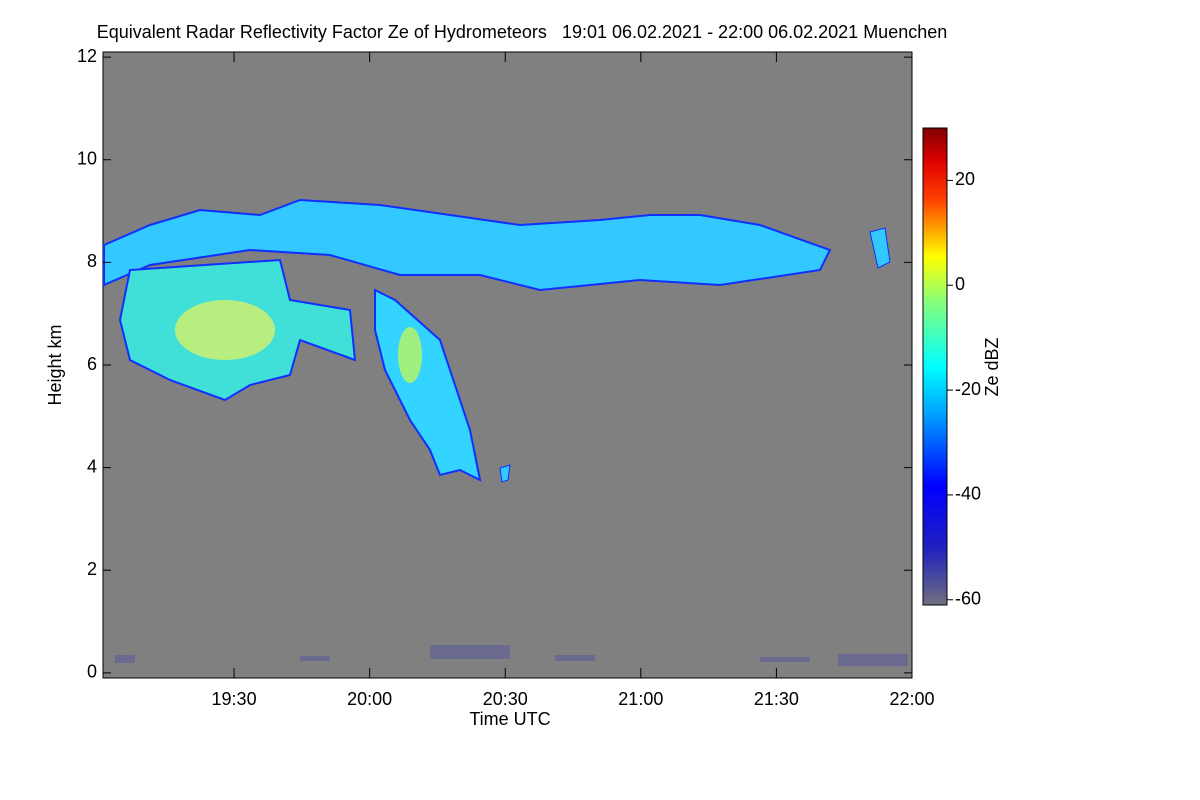 This screenshot has height=800, width=1200. I want to click on y-tick-label: 12, so click(87, 56).